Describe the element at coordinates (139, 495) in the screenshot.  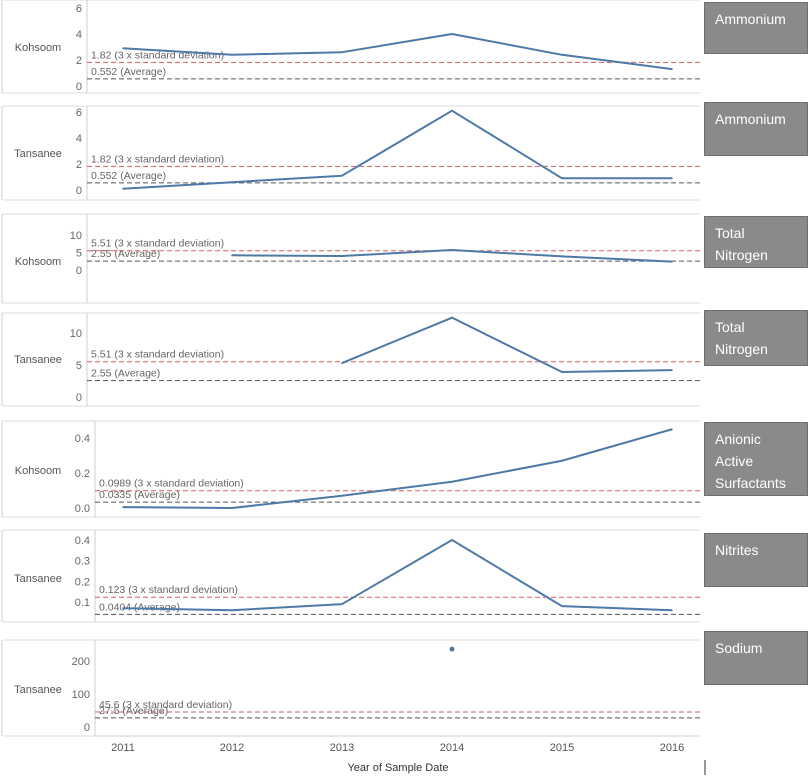
I see `average-reference-label: 0.0335 (Average)` at that location.